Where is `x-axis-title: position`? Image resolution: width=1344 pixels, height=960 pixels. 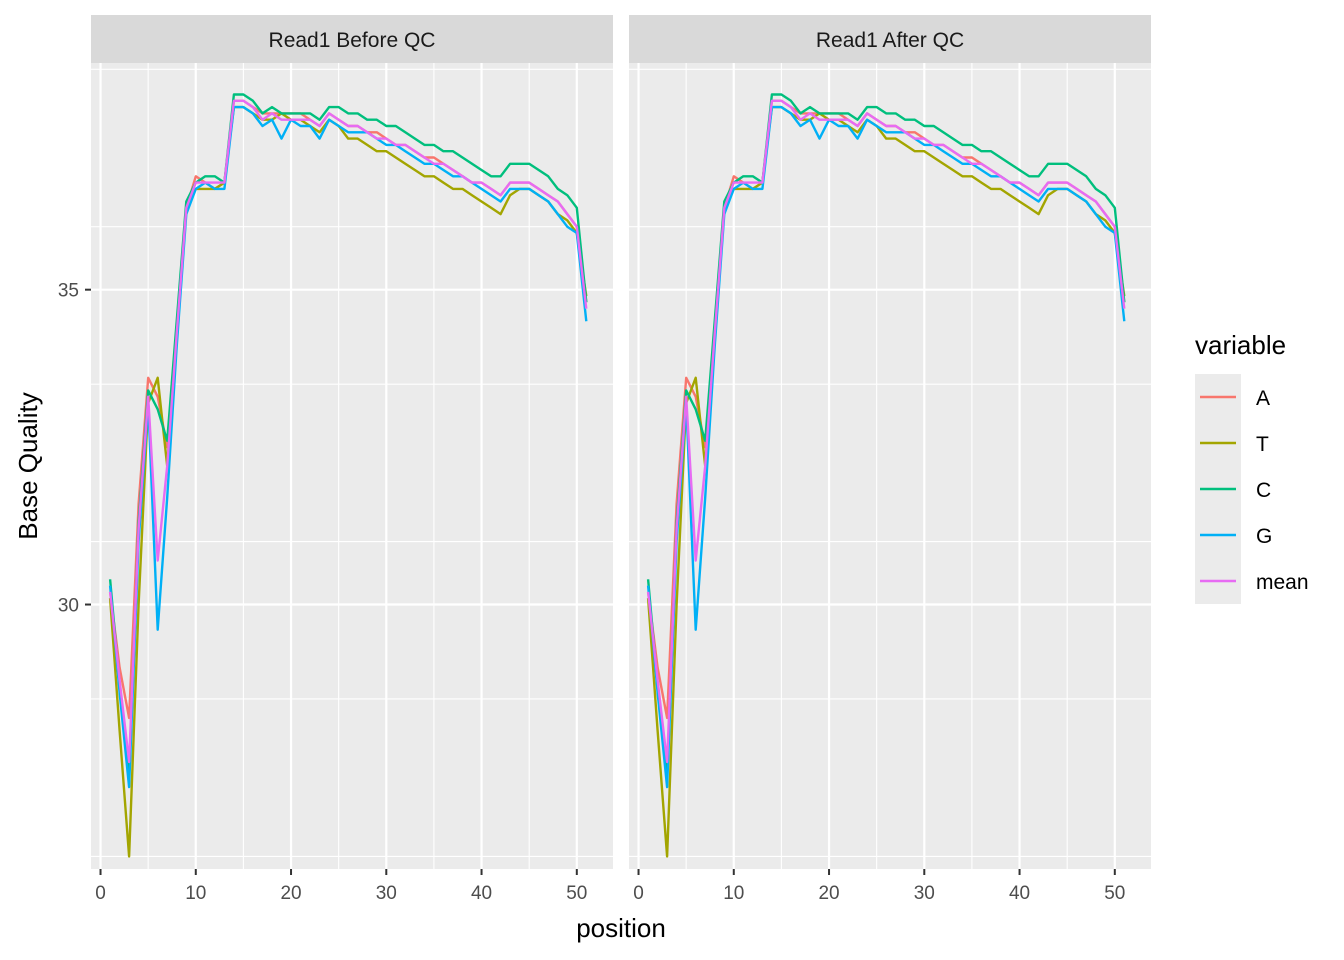 x-axis-title: position is located at coordinates (621, 928).